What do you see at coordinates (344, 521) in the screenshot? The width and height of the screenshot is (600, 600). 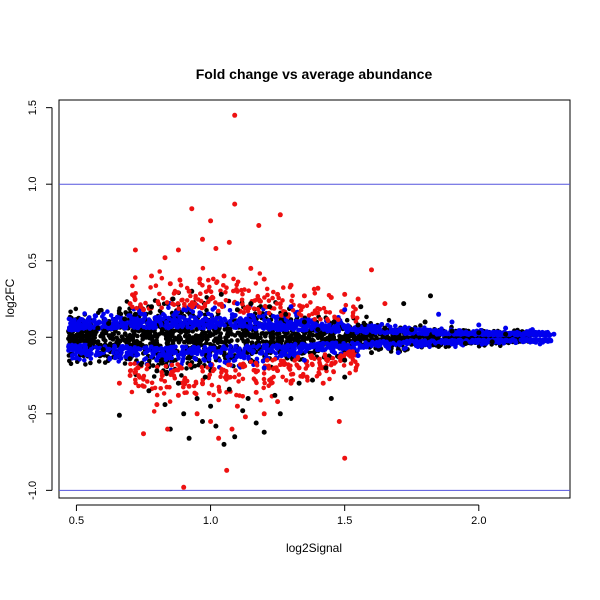 I see `x-tick-label: 1.5` at bounding box center [344, 521].